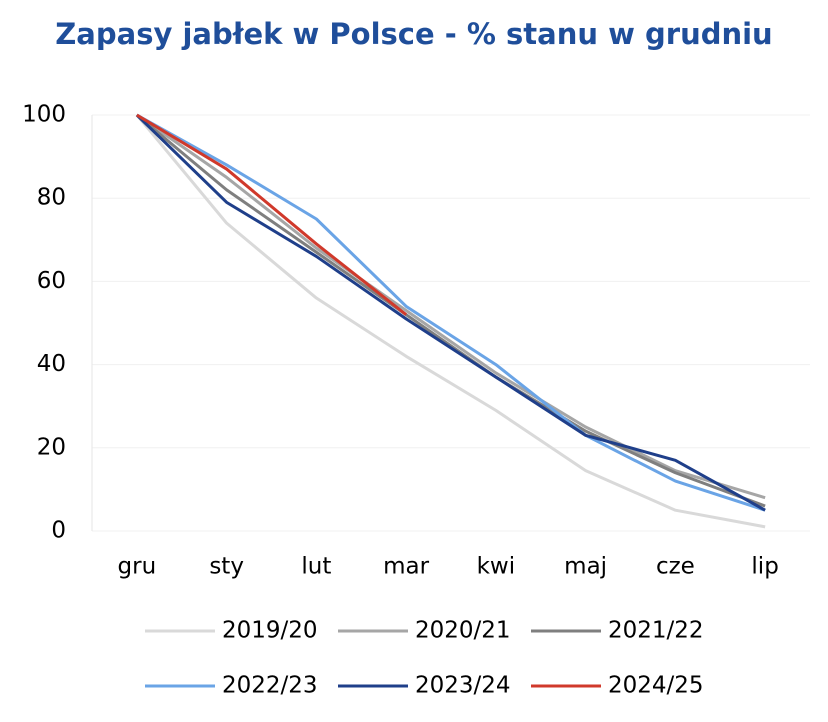 The image size is (828, 722). What do you see at coordinates (463, 686) in the screenshot?
I see `legend-label: 2023/24` at bounding box center [463, 686].